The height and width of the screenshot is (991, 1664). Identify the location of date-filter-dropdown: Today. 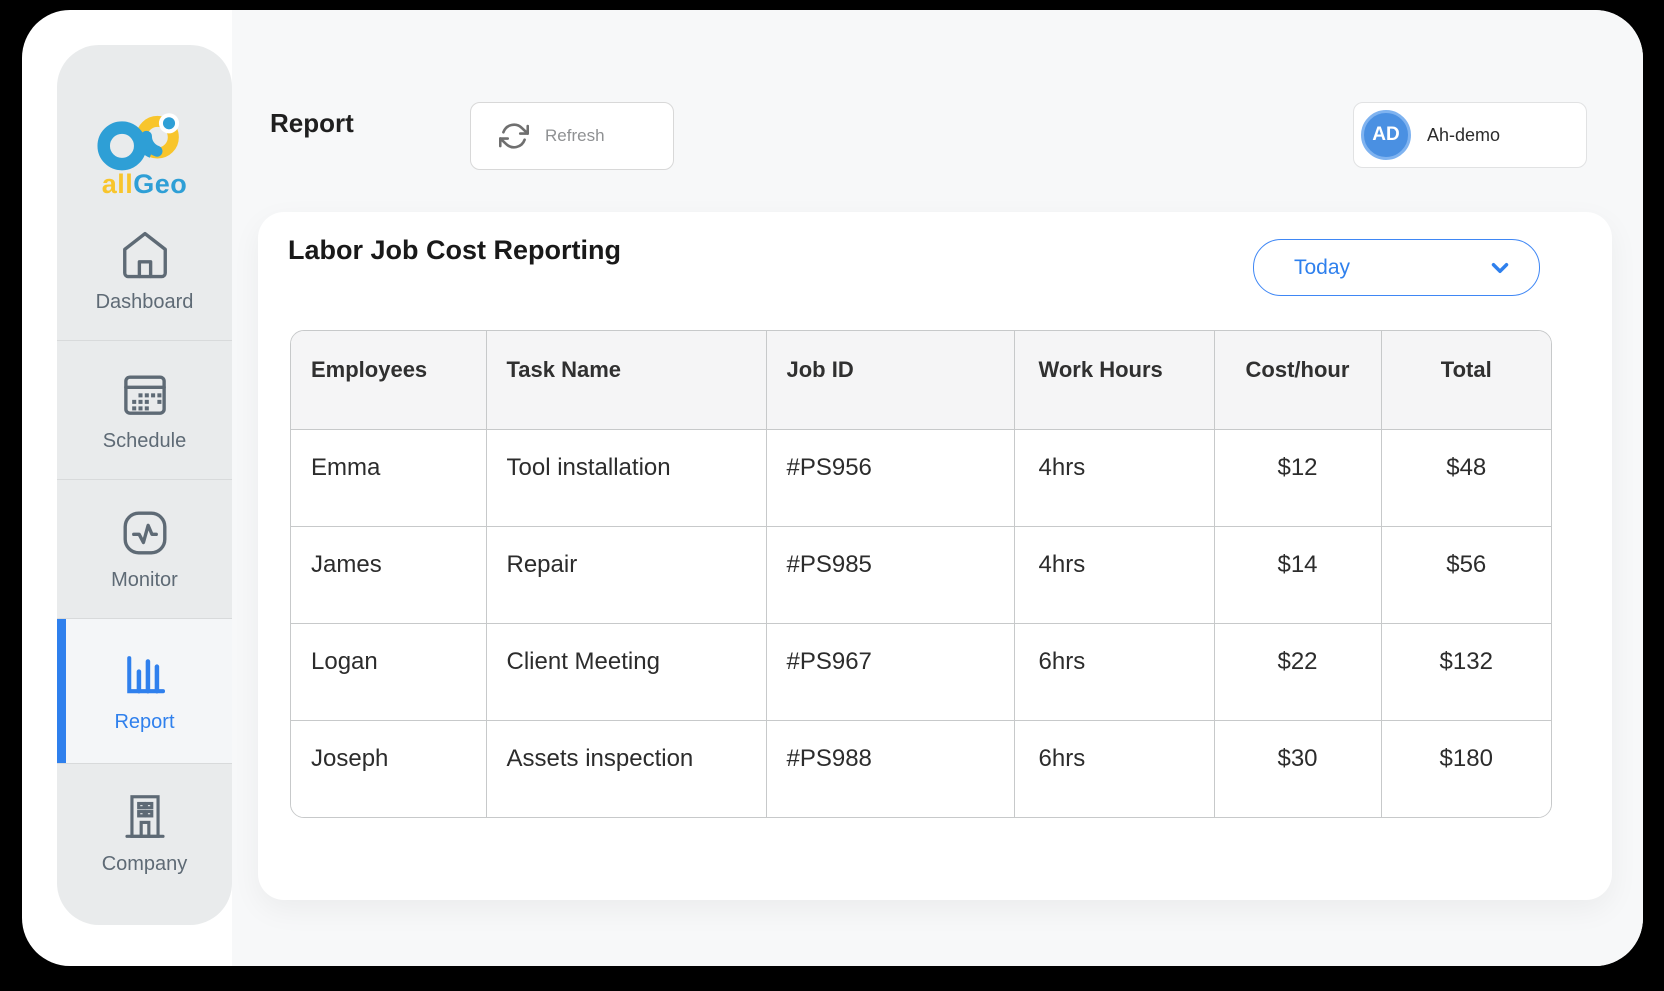
(1396, 267).